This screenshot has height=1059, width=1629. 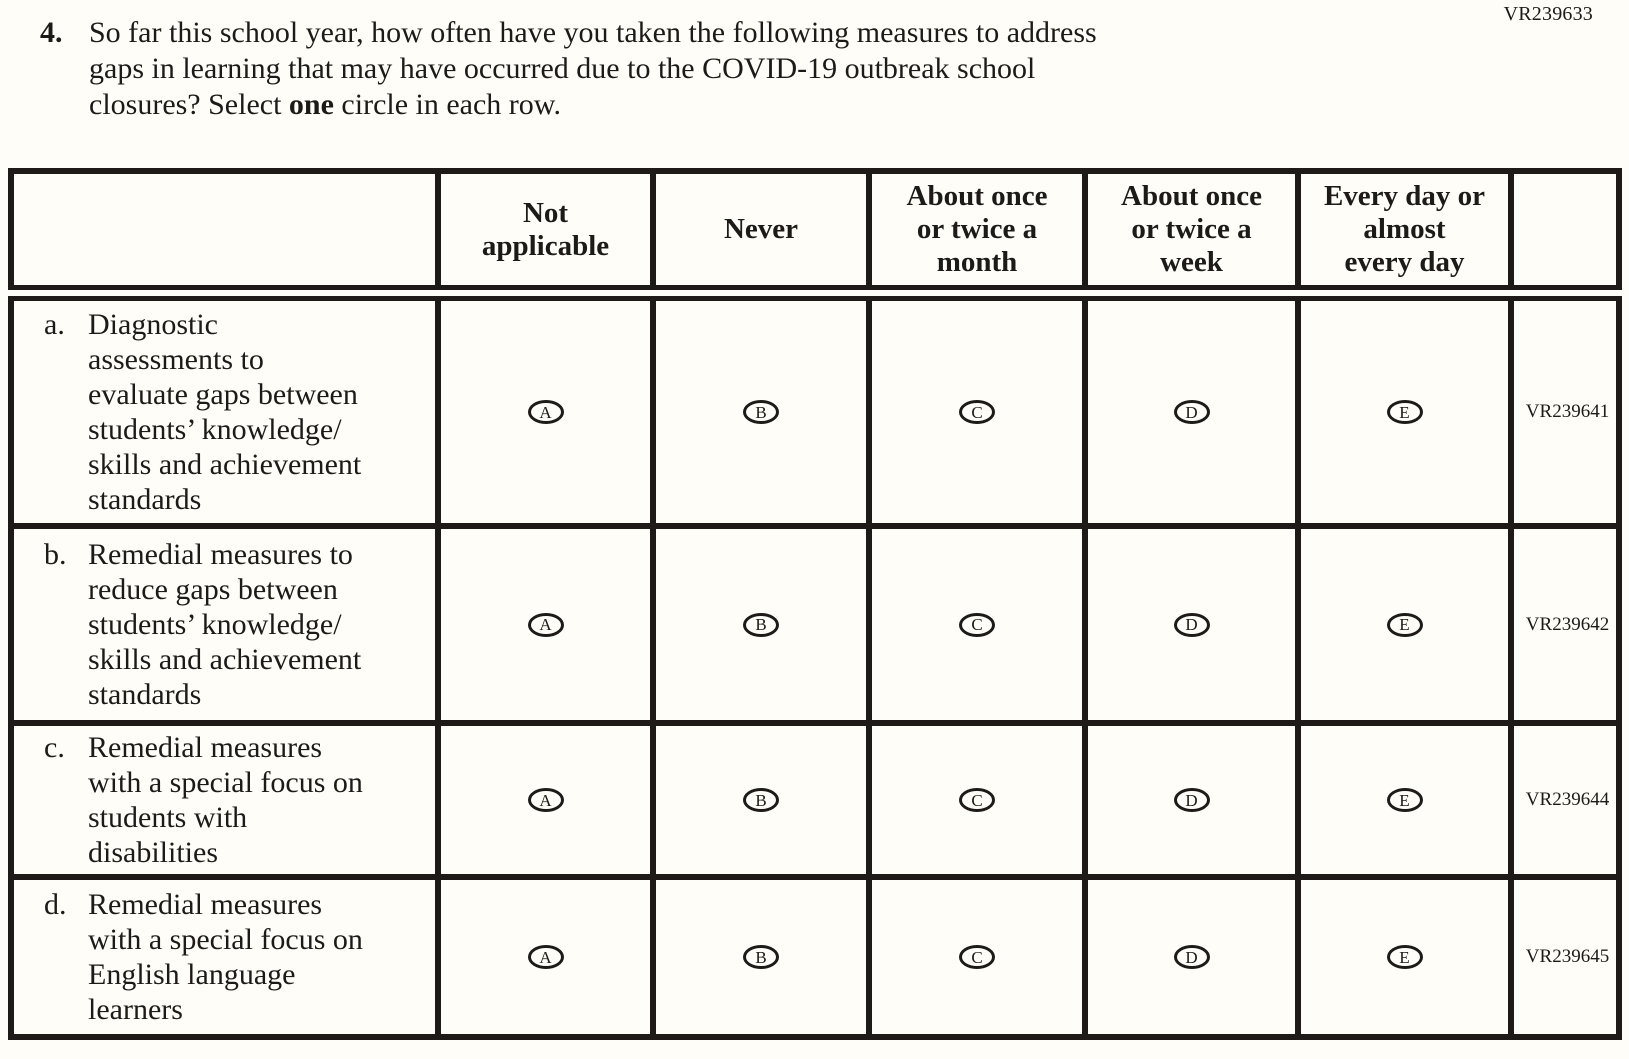 I want to click on answer-bubble-c-D: D, so click(x=1191, y=800).